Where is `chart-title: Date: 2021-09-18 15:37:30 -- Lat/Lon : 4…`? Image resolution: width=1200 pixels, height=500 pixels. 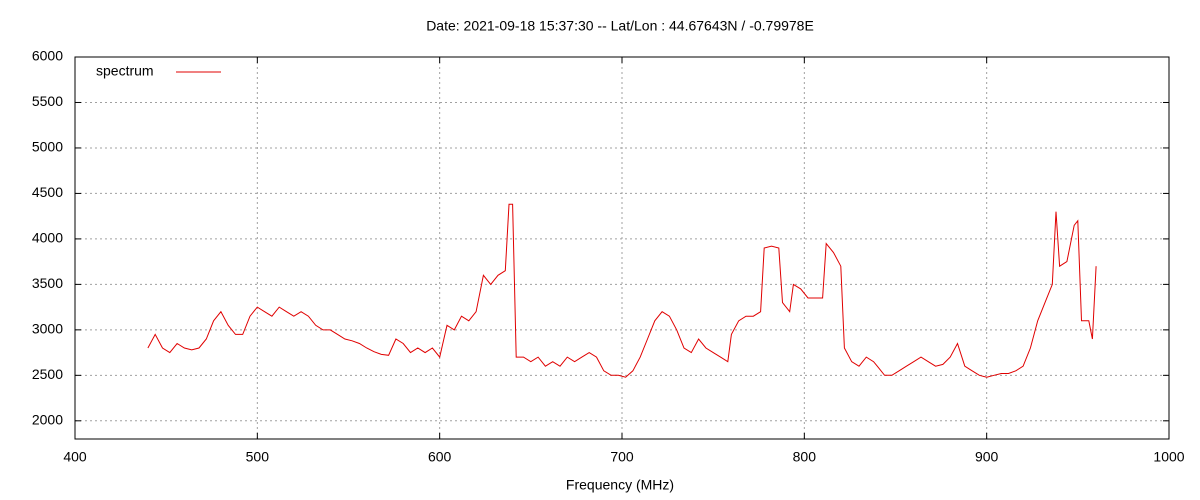
chart-title: Date: 2021-09-18 15:37:30 -- Lat/Lon : 4… is located at coordinates (620, 26).